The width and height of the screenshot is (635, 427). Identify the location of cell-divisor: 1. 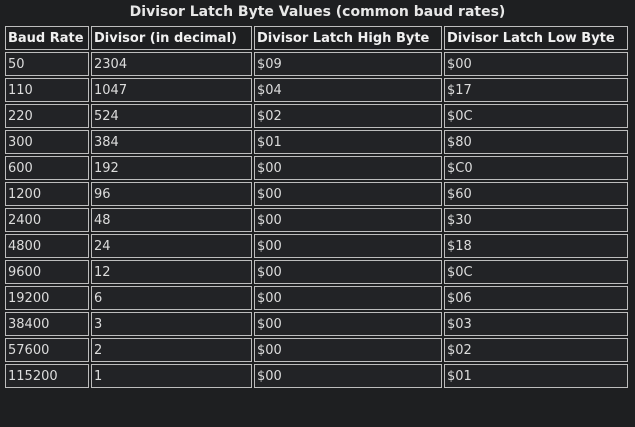
(171, 376).